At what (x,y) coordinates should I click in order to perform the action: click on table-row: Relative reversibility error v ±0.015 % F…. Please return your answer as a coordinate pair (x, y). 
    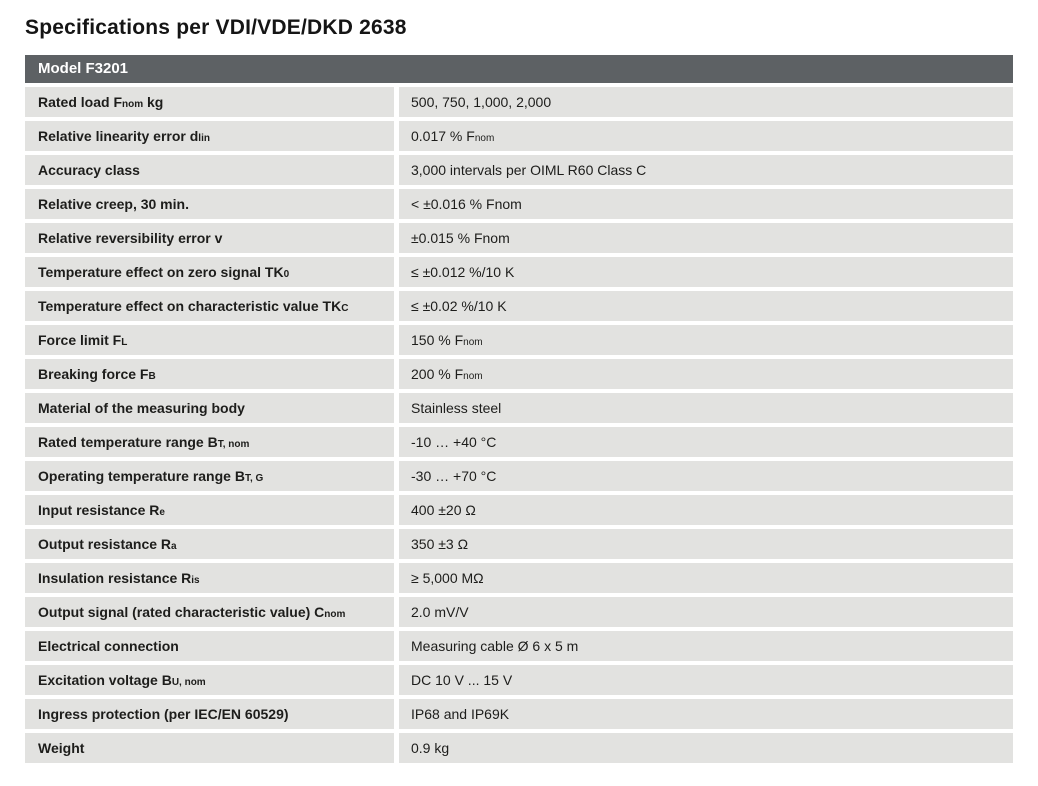
    Looking at the image, I should click on (519, 238).